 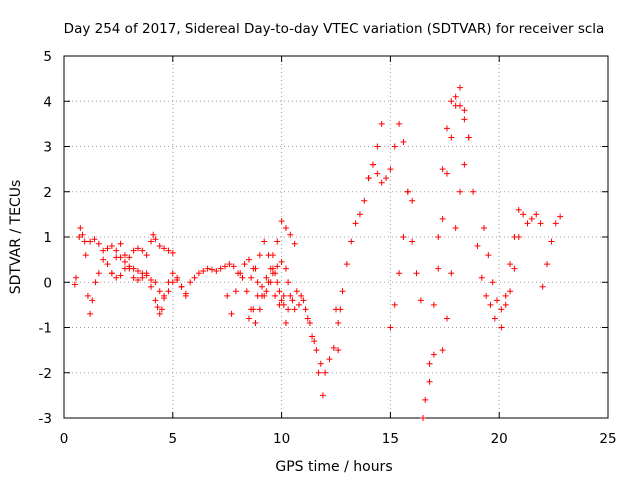 I want to click on series-s1, so click(x=206, y=300).